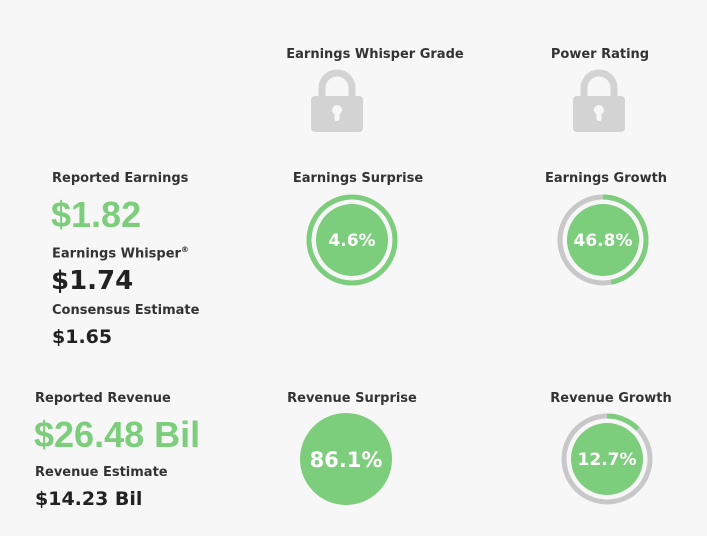  I want to click on revenue-growth-label: Revenue Growth, so click(611, 398).